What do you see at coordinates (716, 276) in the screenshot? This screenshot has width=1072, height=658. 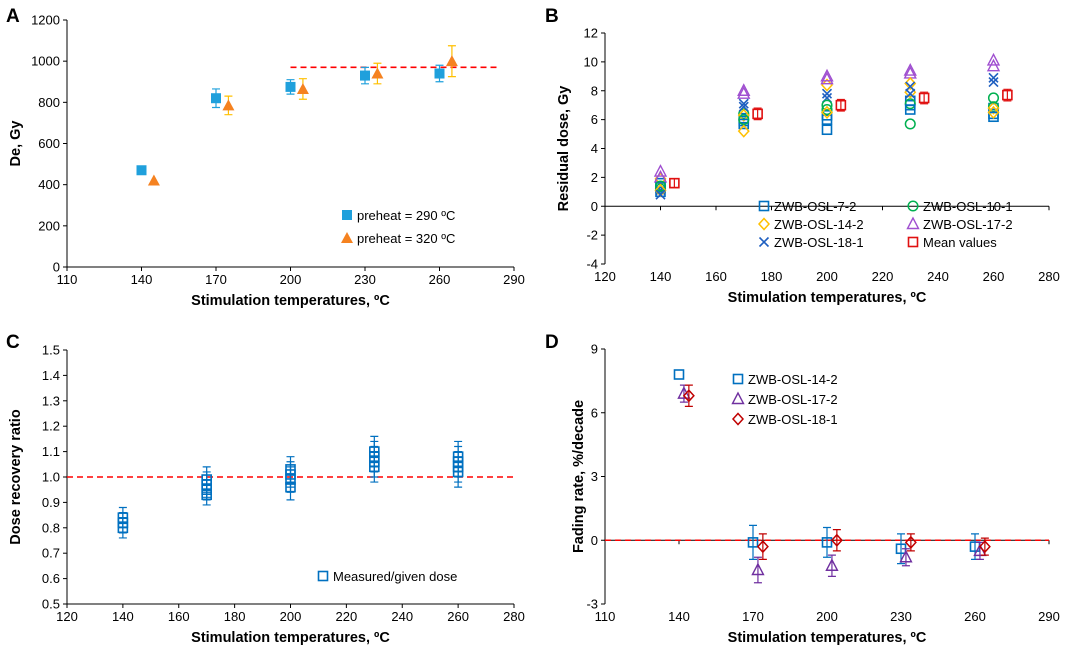 I see `x-tick-label: 160` at bounding box center [716, 276].